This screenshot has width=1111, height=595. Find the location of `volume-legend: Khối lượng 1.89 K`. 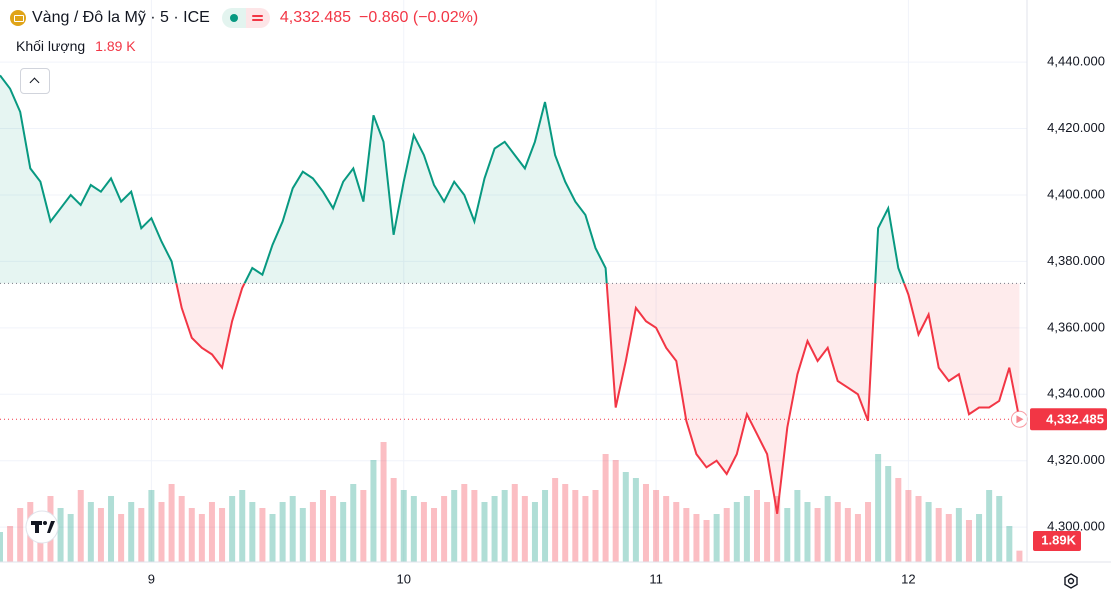

volume-legend: Khối lượng 1.89 K is located at coordinates (76, 46).